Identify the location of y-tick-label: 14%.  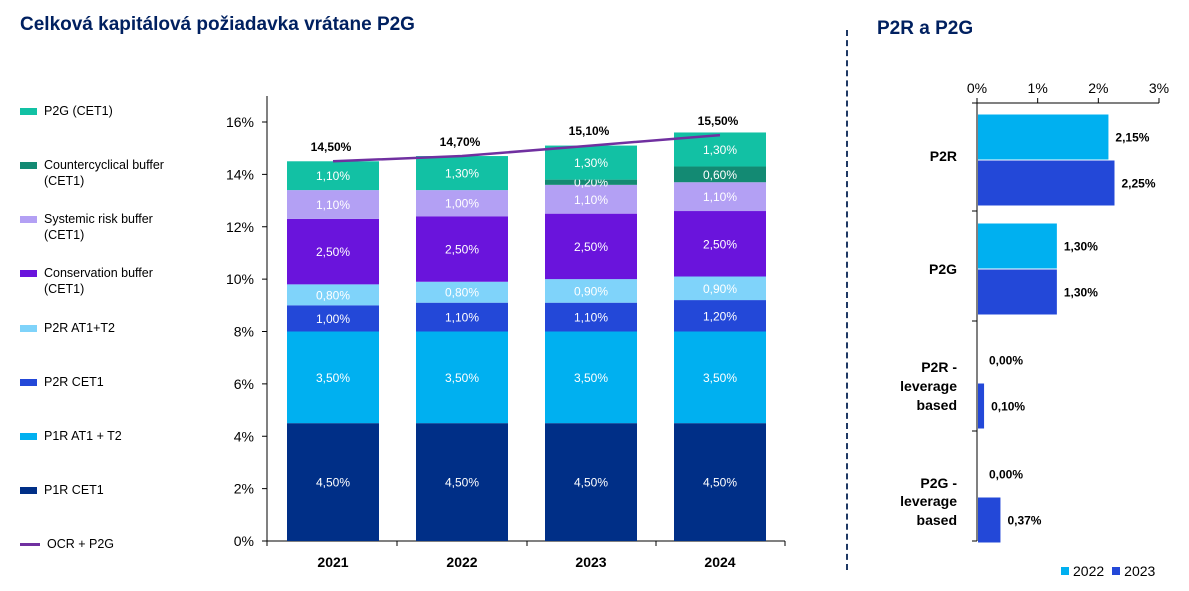
(240, 174).